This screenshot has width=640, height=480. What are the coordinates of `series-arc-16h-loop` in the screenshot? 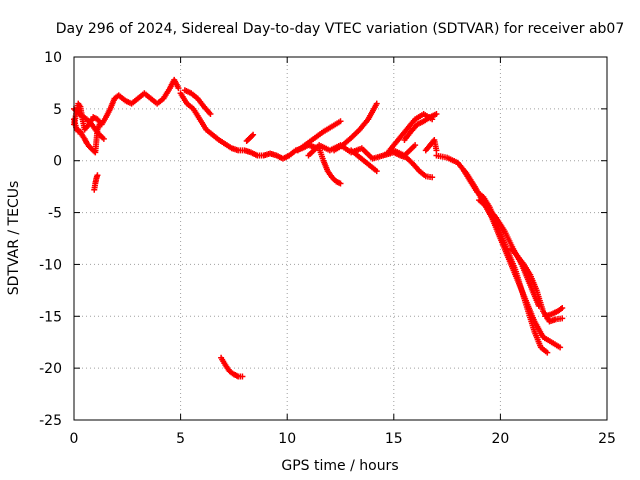 It's located at (431, 145).